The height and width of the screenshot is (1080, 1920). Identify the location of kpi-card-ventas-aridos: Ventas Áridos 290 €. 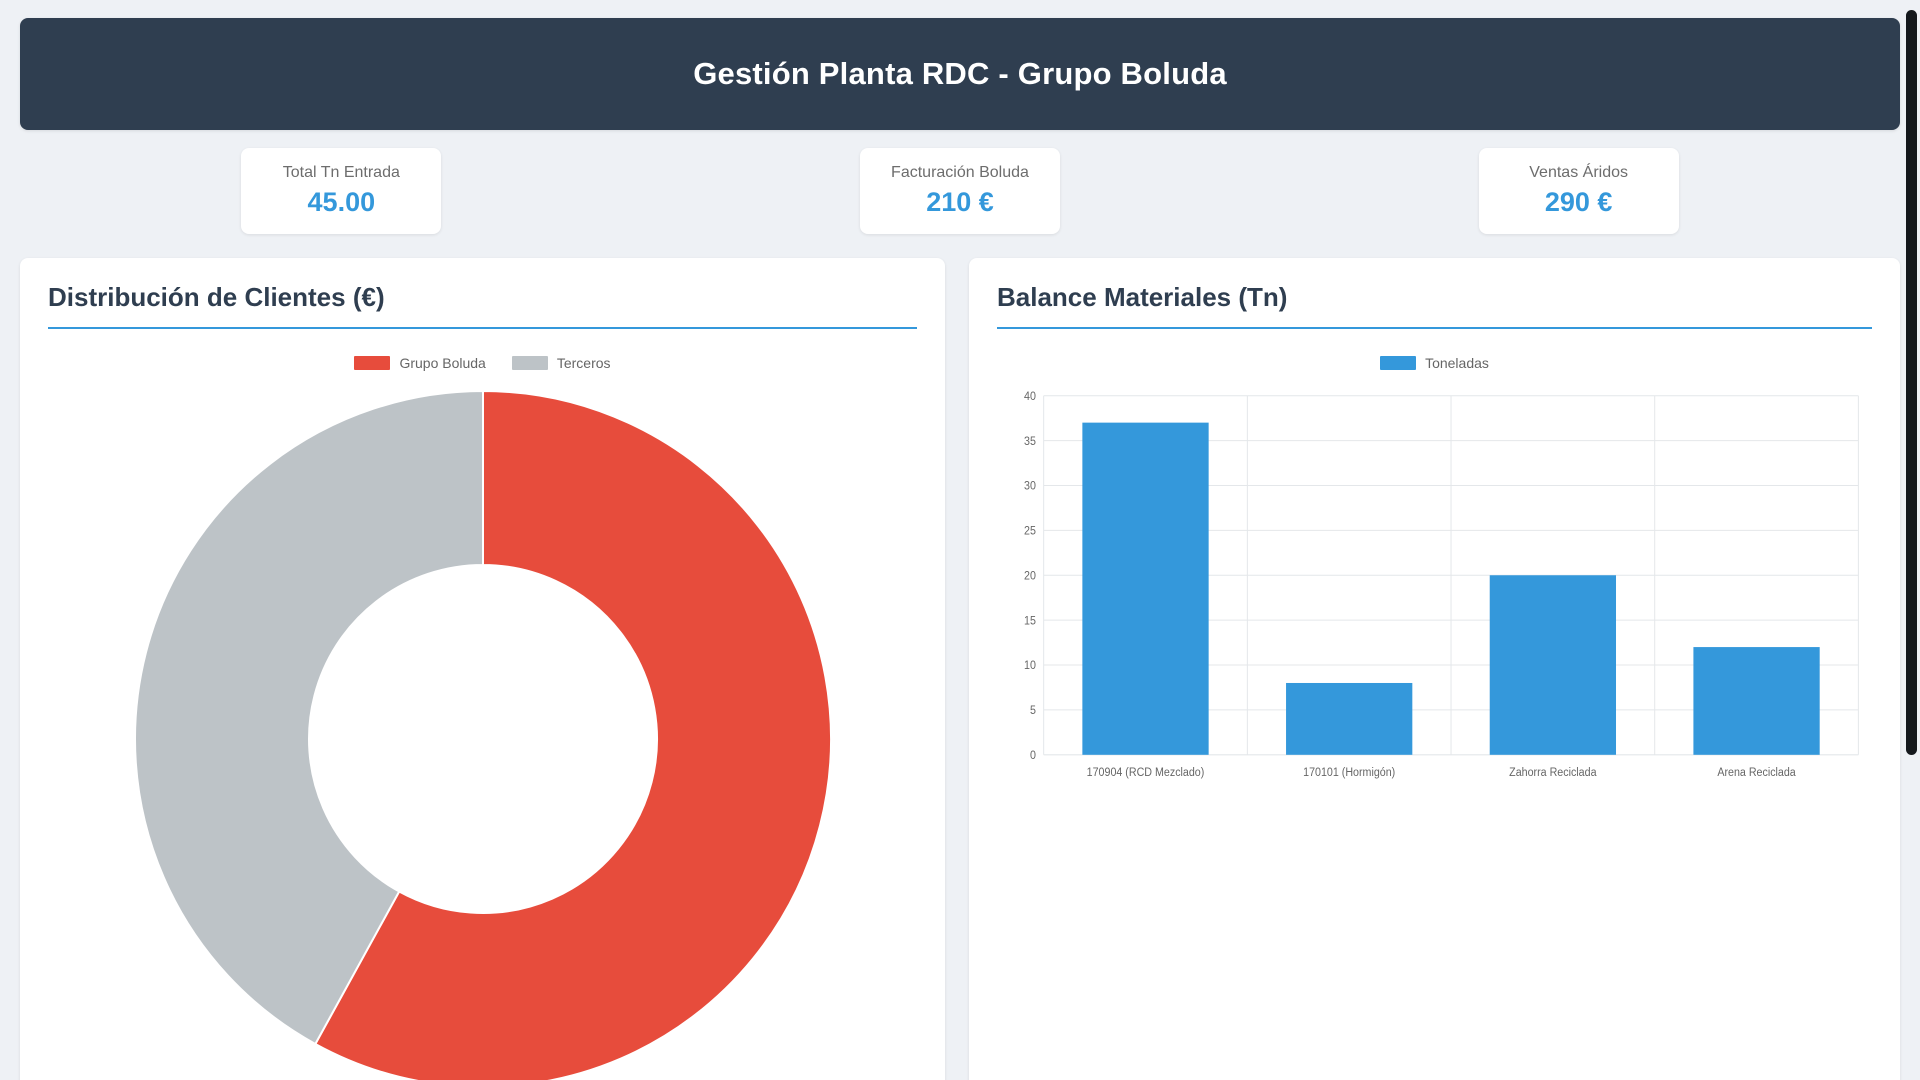
(1578, 191).